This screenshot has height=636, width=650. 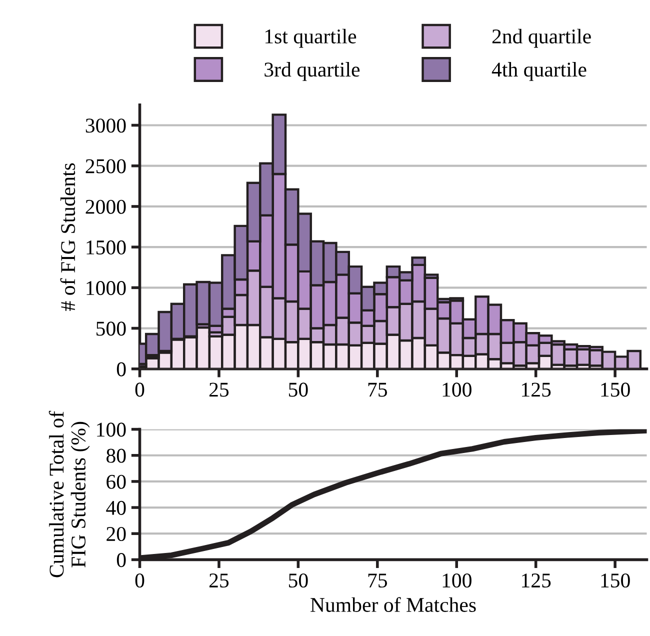 I want to click on y-tick-label: 3000, so click(x=106, y=125).